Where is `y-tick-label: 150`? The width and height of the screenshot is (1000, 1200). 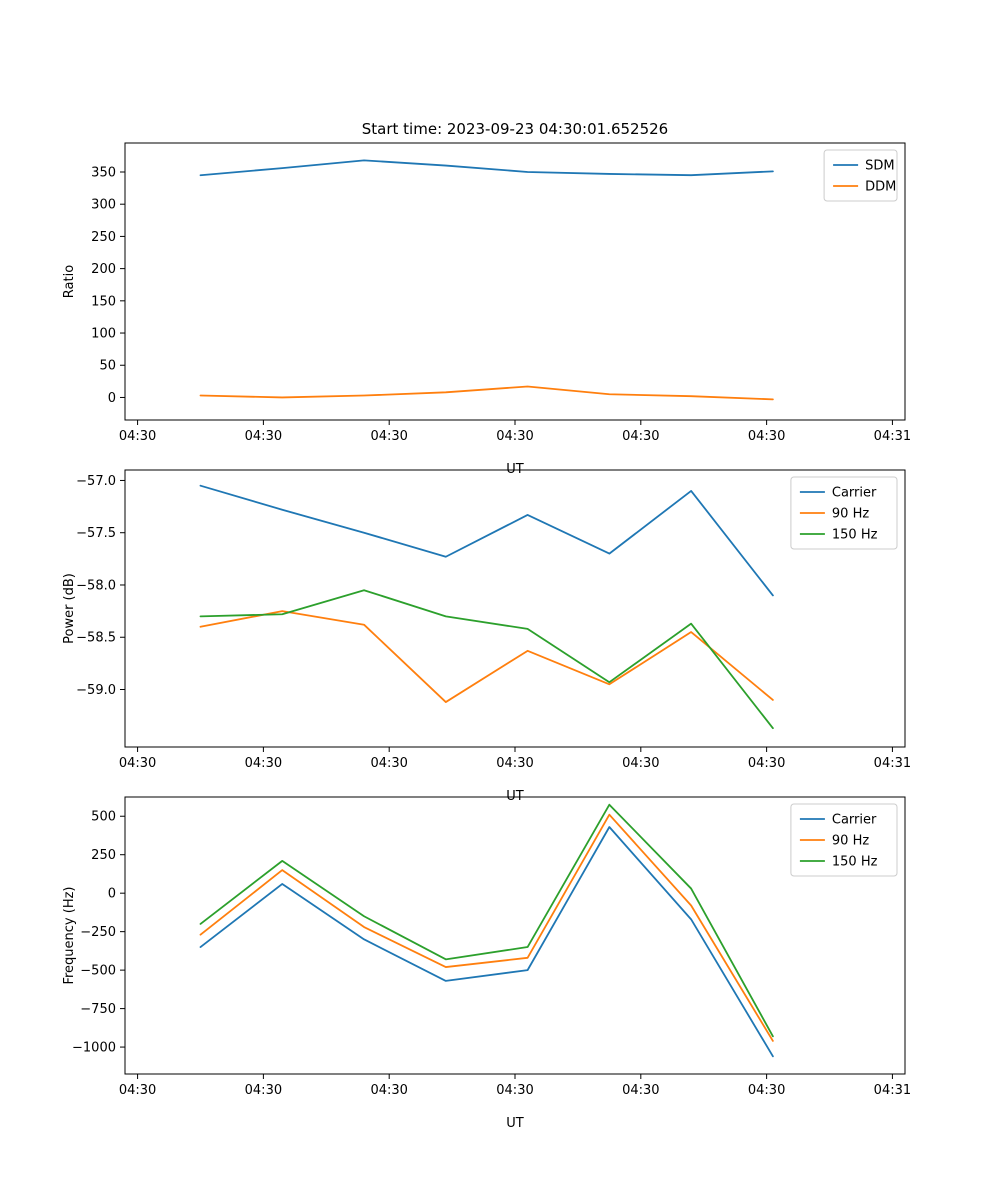
y-tick-label: 150 is located at coordinates (103, 301).